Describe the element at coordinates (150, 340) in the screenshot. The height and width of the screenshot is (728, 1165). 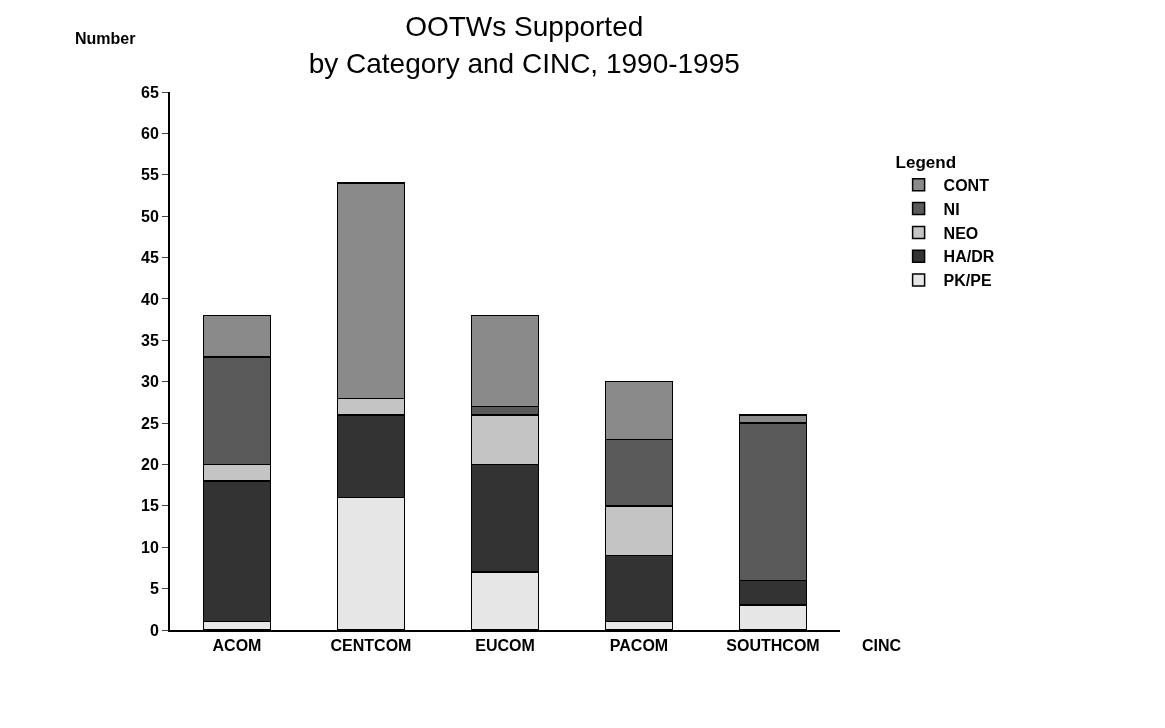
I see `y-tick-label: 35` at that location.